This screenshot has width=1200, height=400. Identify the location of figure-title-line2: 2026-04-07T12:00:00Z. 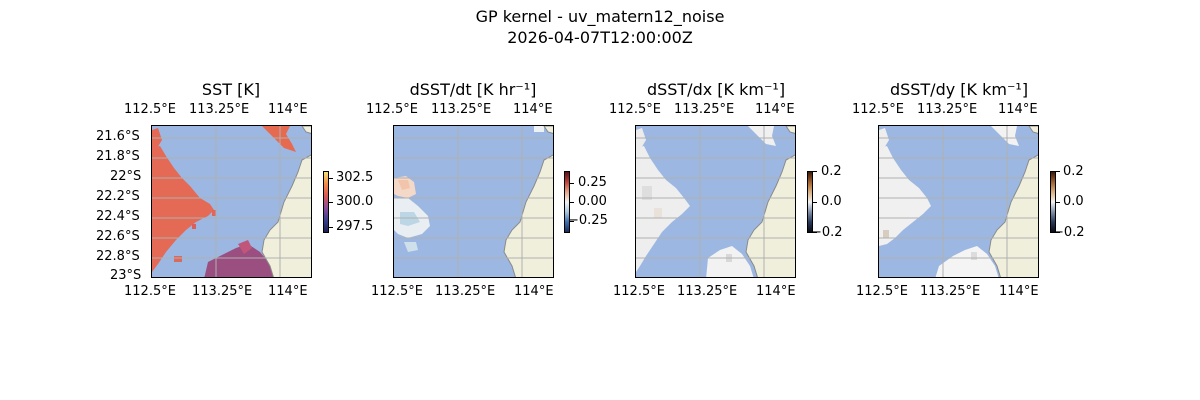
(600, 37).